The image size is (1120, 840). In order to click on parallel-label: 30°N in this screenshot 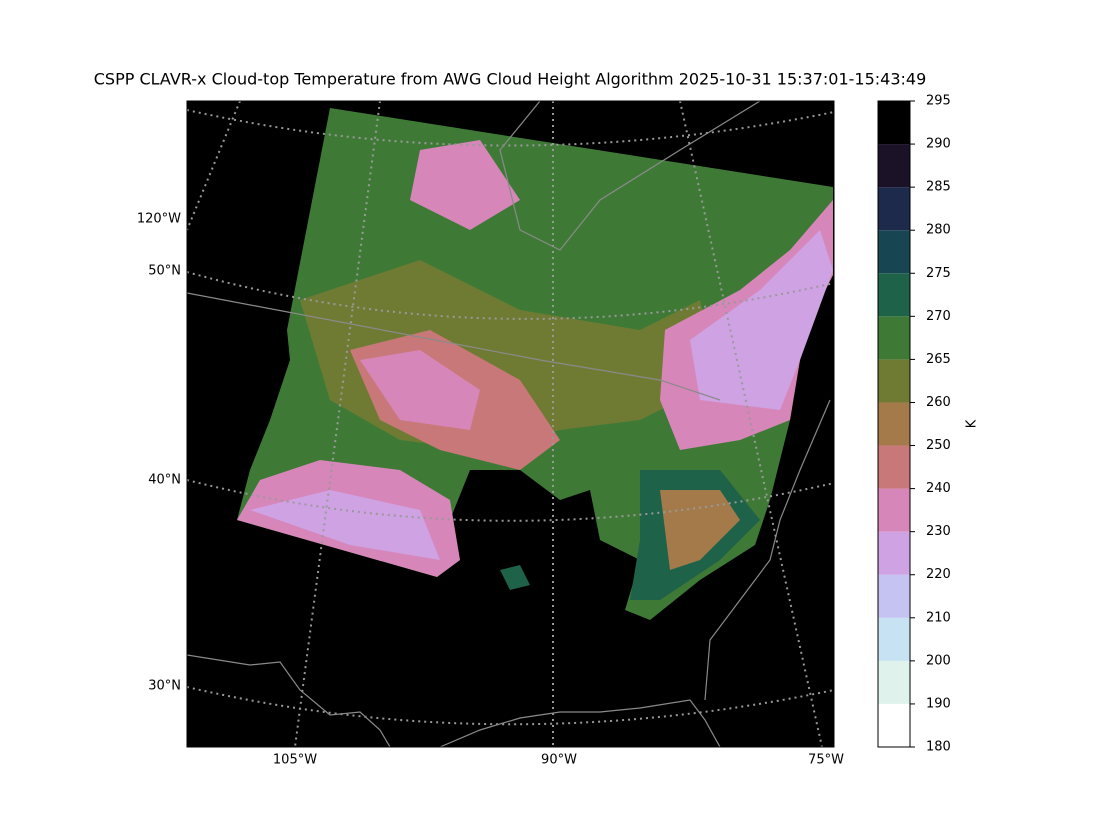, I will do `click(164, 686)`.